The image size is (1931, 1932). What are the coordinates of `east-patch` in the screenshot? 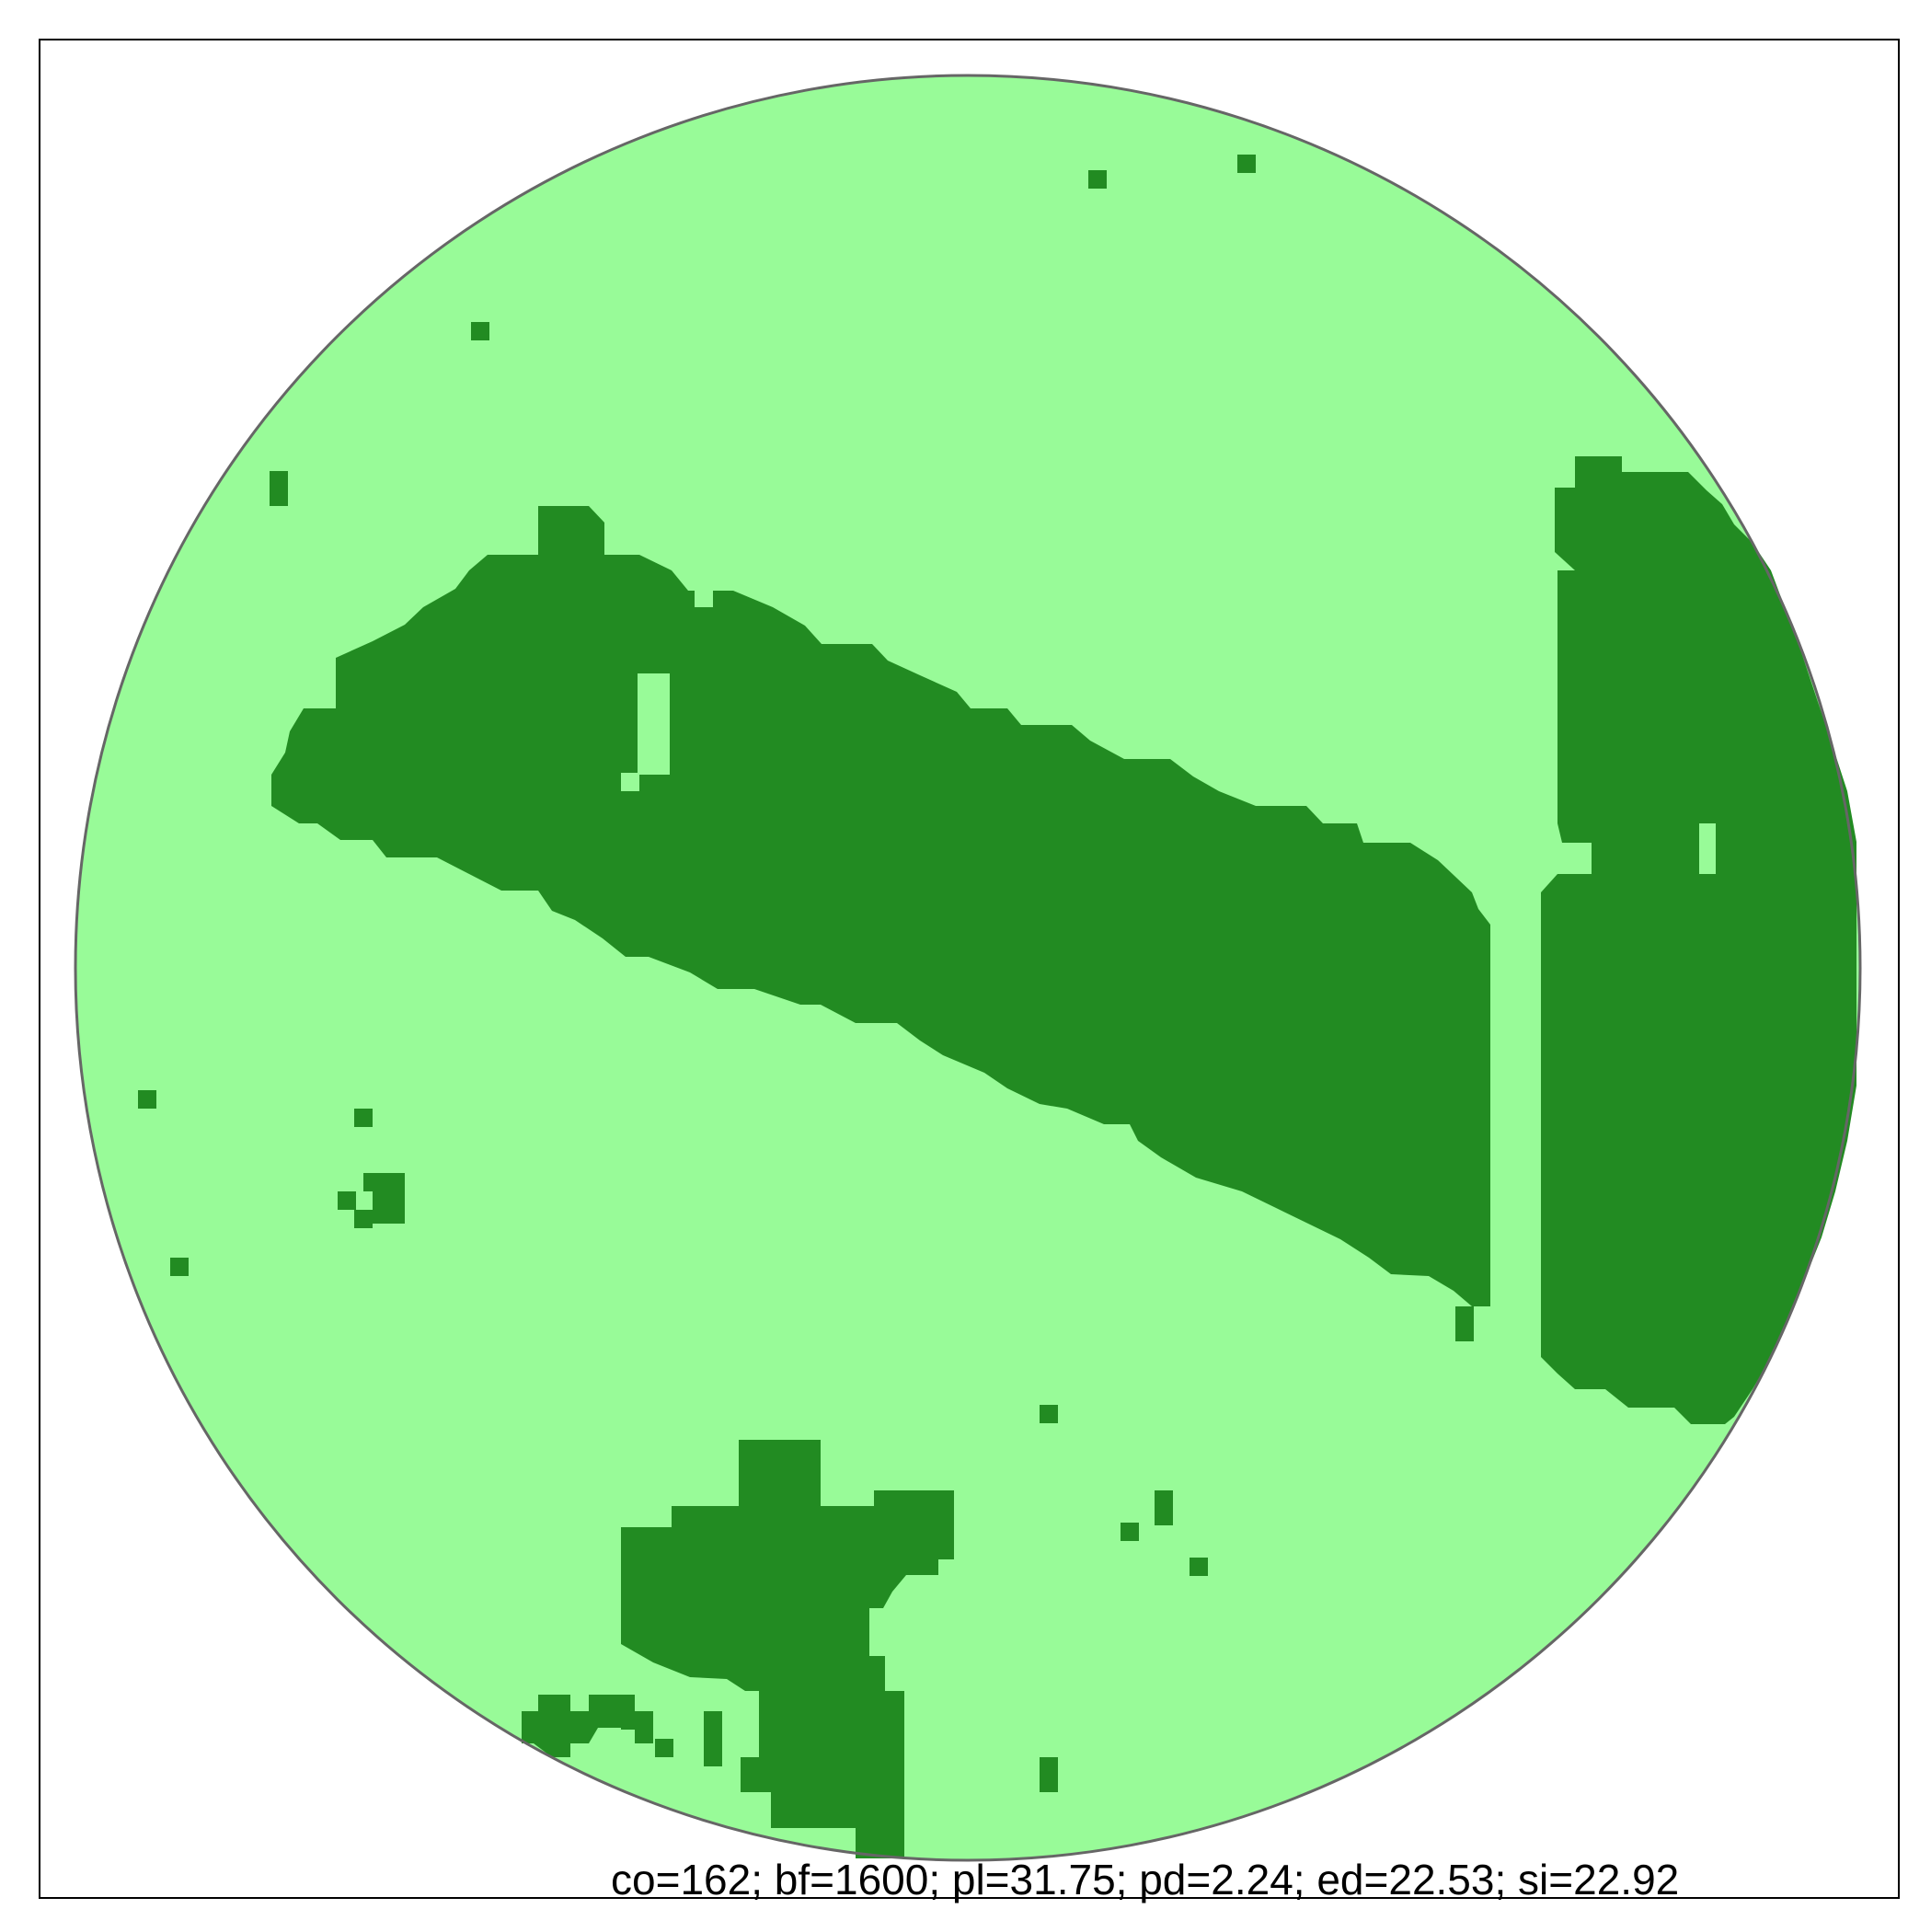 It's located at (1699, 940).